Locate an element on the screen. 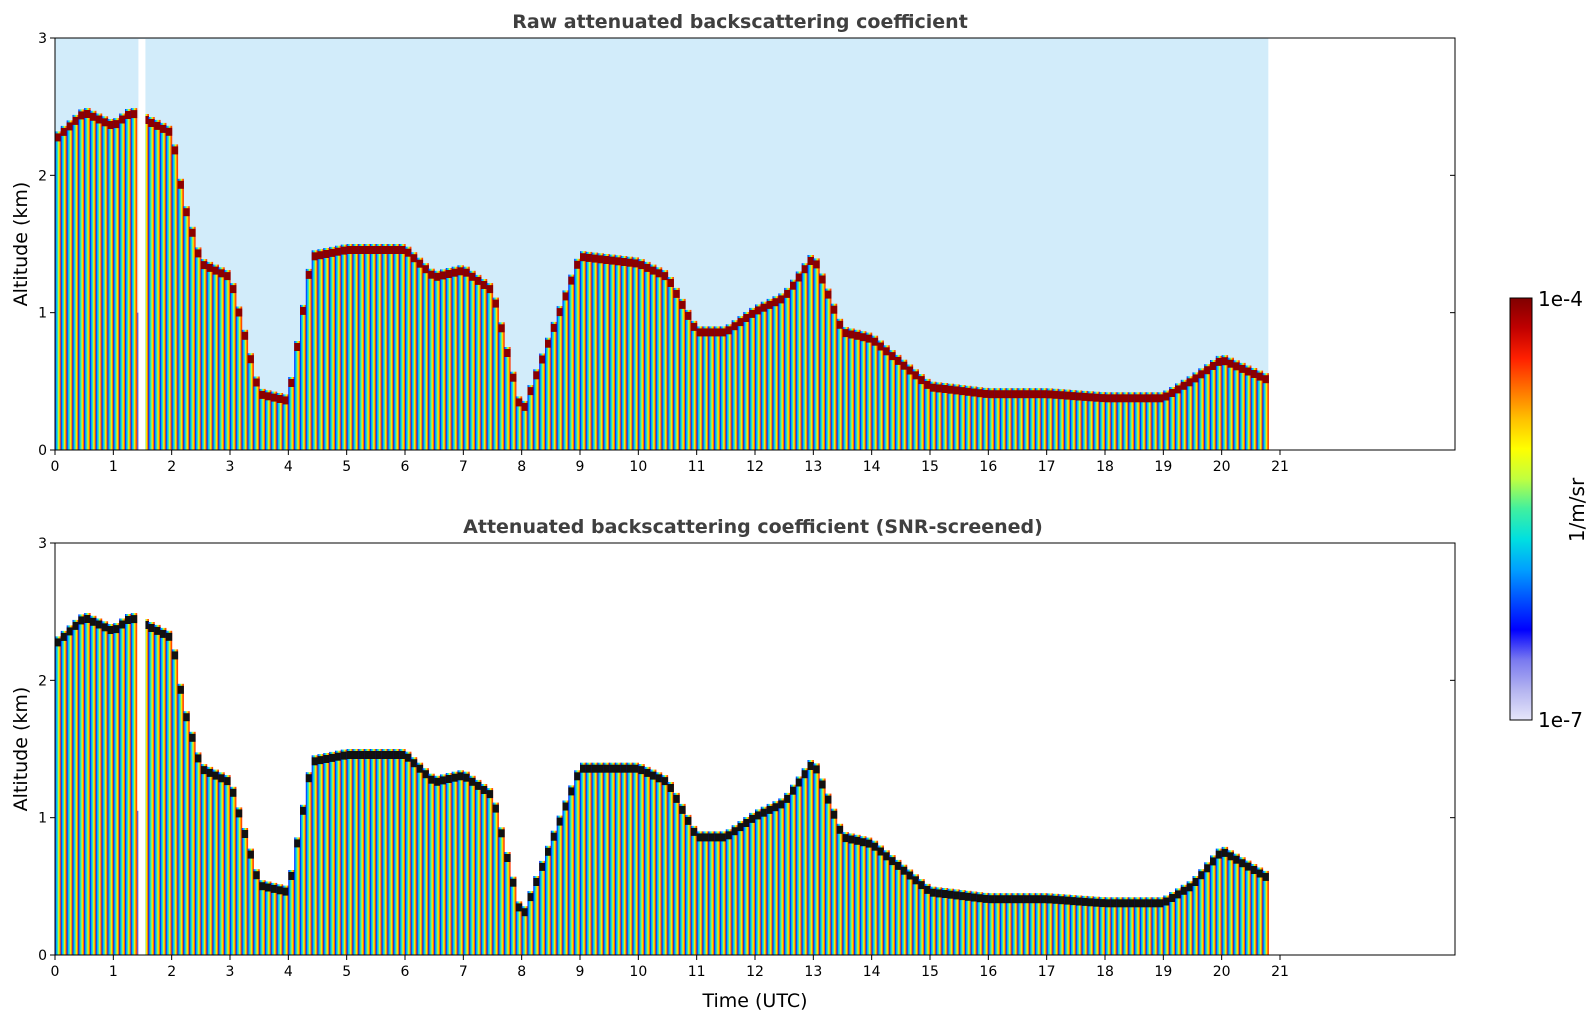 The image size is (1595, 1020). y-tick-label: 2 is located at coordinates (42, 681).